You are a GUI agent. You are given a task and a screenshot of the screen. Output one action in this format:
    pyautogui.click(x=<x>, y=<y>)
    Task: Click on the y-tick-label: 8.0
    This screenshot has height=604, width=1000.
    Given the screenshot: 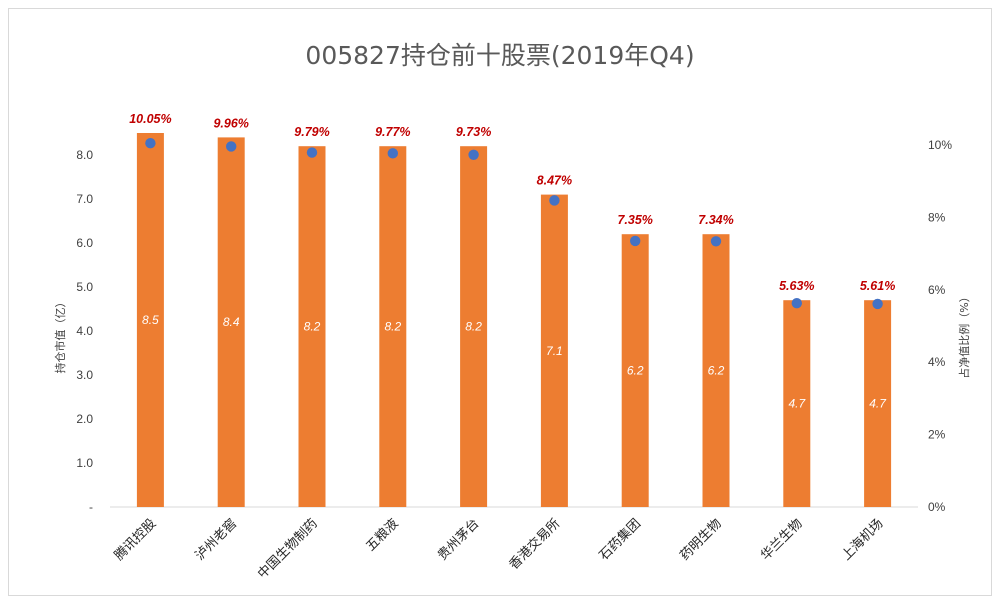 What is the action you would take?
    pyautogui.click(x=84, y=155)
    